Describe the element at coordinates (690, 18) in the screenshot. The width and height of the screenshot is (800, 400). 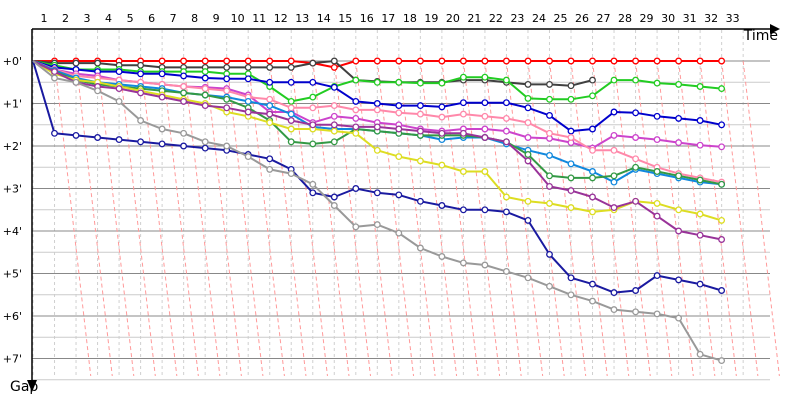
I see `x-tick-label: 31` at that location.